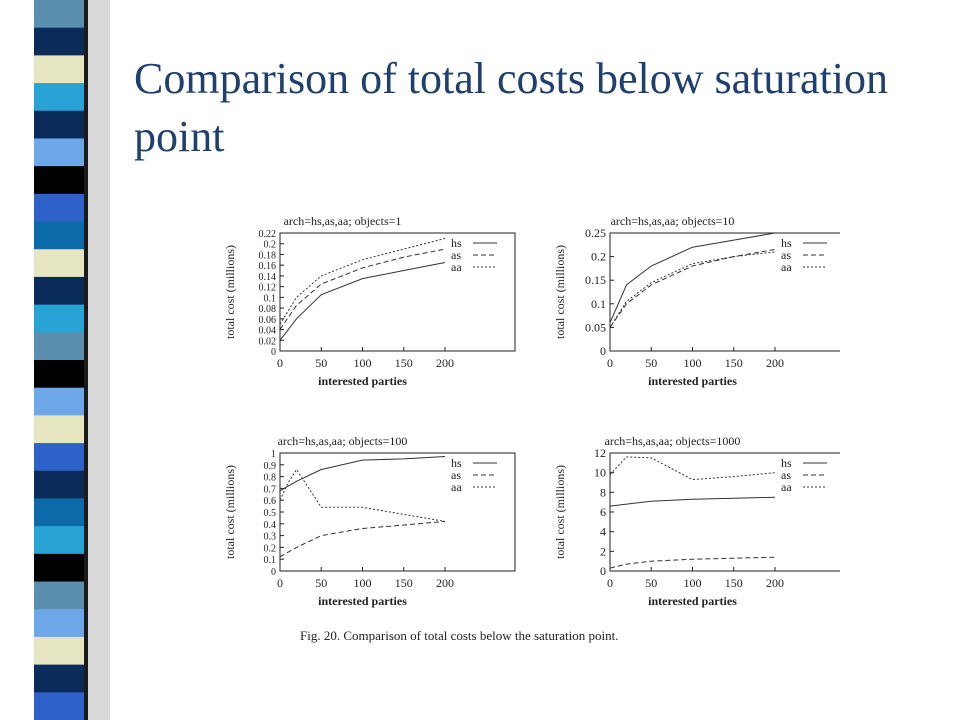 The image size is (960, 720). Describe the element at coordinates (268, 341) in the screenshot. I see `y-tick-label: 0.02` at that location.